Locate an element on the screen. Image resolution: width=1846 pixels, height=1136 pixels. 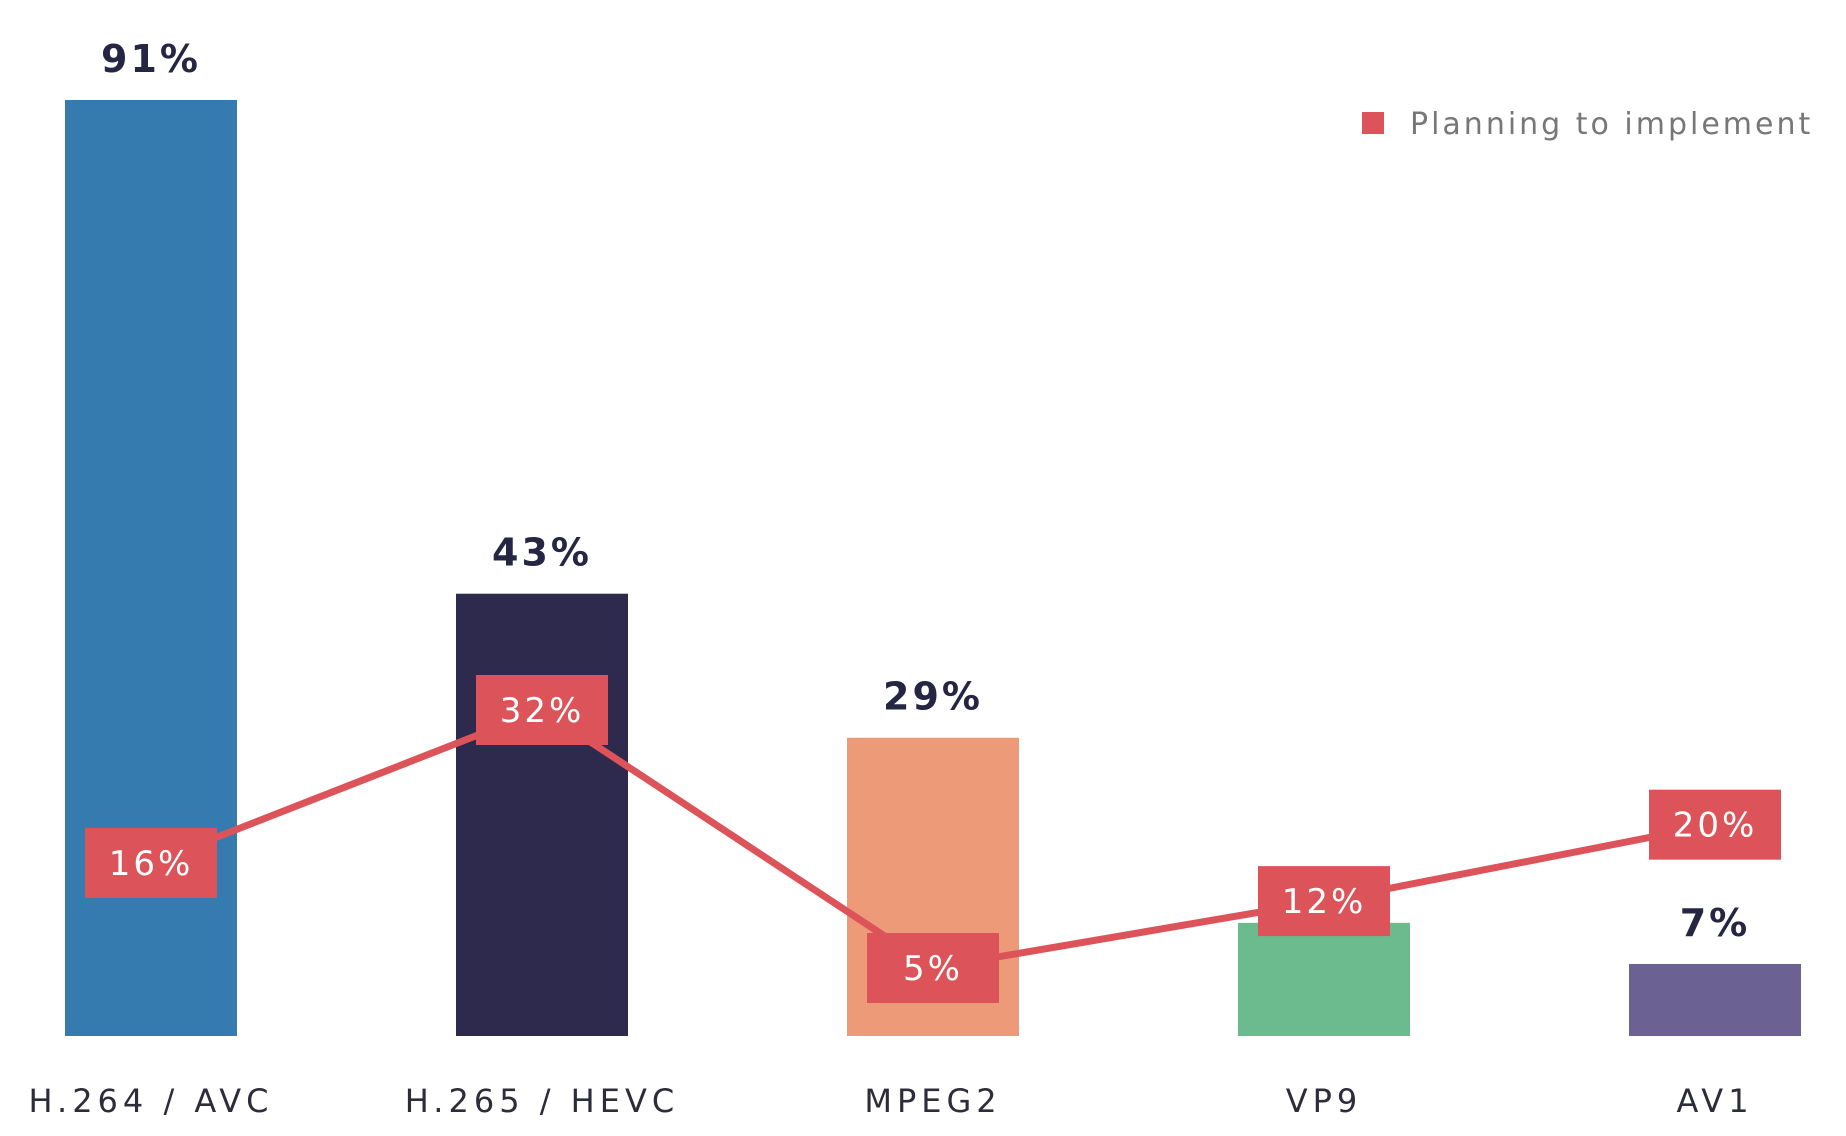
planning-marker-box-h-264-avc is located at coordinates (151, 862).